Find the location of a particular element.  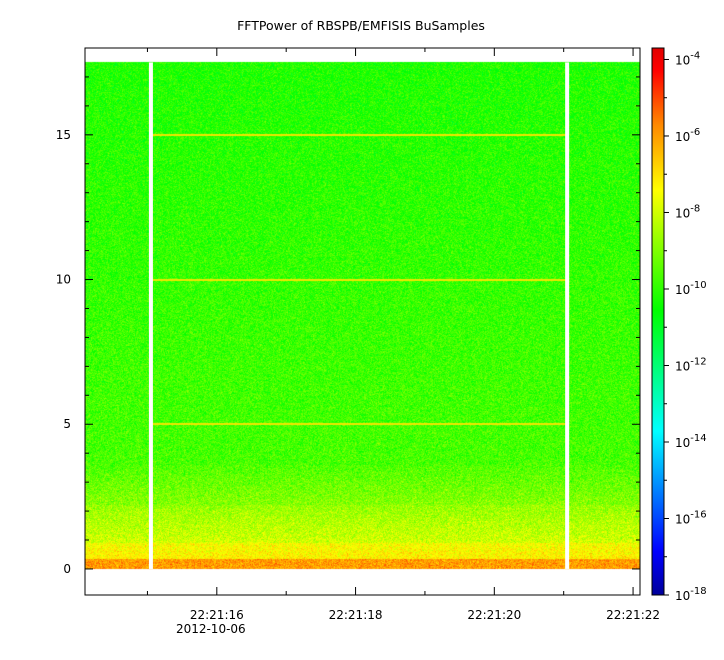

colorbar-tick-label: 10⁻⁸ is located at coordinates (687, 211).